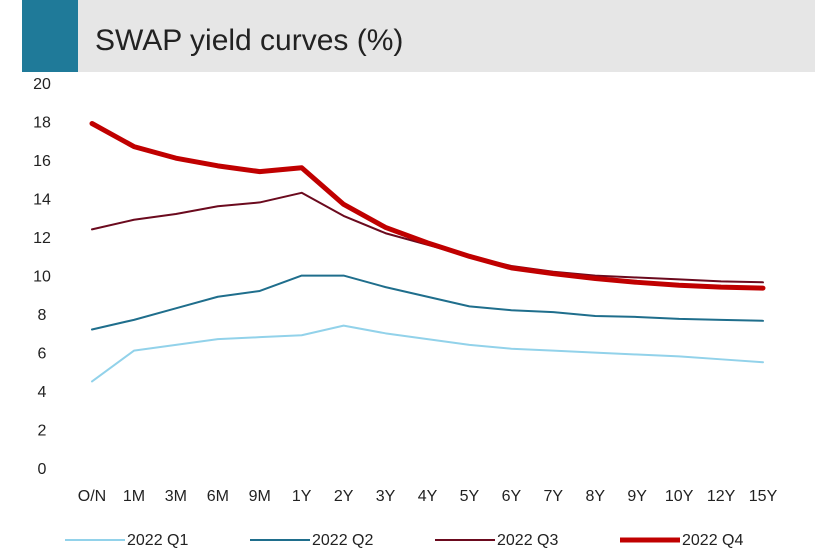 Image resolution: width=815 pixels, height=558 pixels. What do you see at coordinates (763, 496) in the screenshot?
I see `x-tick-label: 15Y` at bounding box center [763, 496].